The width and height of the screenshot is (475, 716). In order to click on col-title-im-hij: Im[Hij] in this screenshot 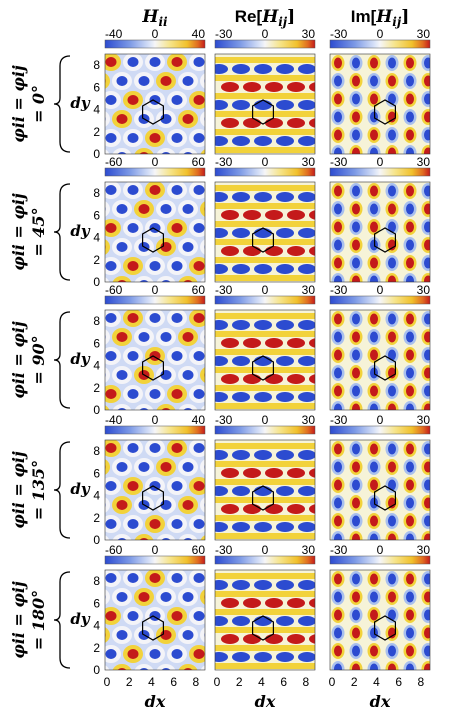, I will do `click(380, 18)`.